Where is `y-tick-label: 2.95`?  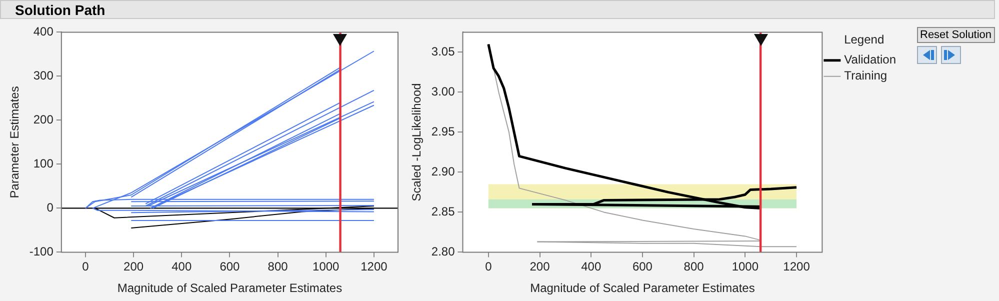 y-tick-label: 2.95 is located at coordinates (443, 131).